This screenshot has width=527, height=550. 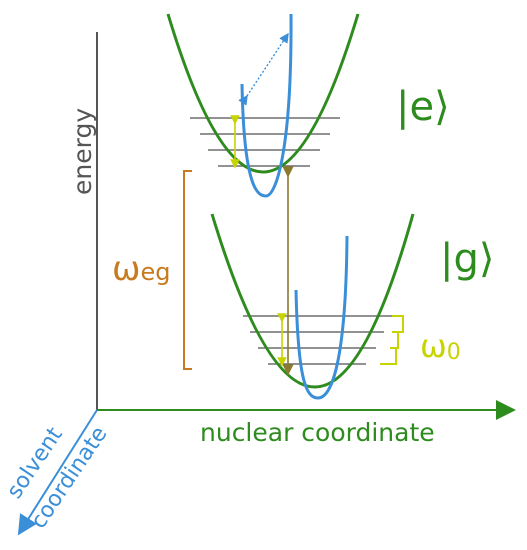 I want to click on excited-state-potential-green, so click(x=263, y=93).